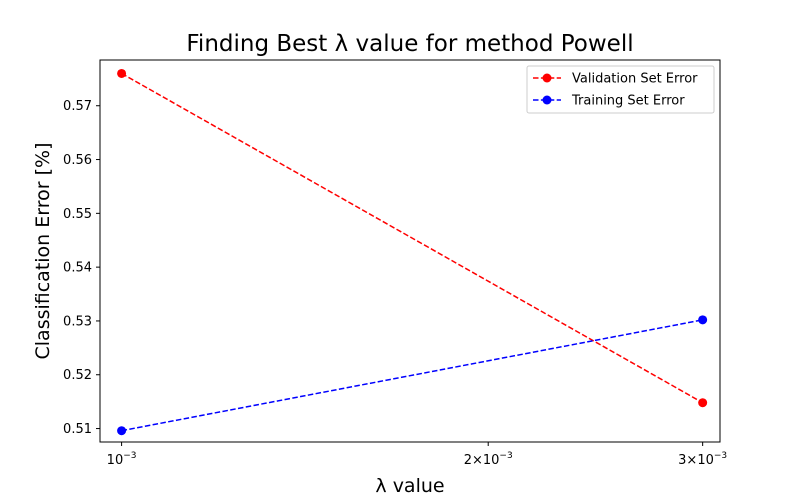 This screenshot has height=498, width=800. What do you see at coordinates (409, 44) in the screenshot?
I see `chart-title: Finding Best λ value for method Powell` at bounding box center [409, 44].